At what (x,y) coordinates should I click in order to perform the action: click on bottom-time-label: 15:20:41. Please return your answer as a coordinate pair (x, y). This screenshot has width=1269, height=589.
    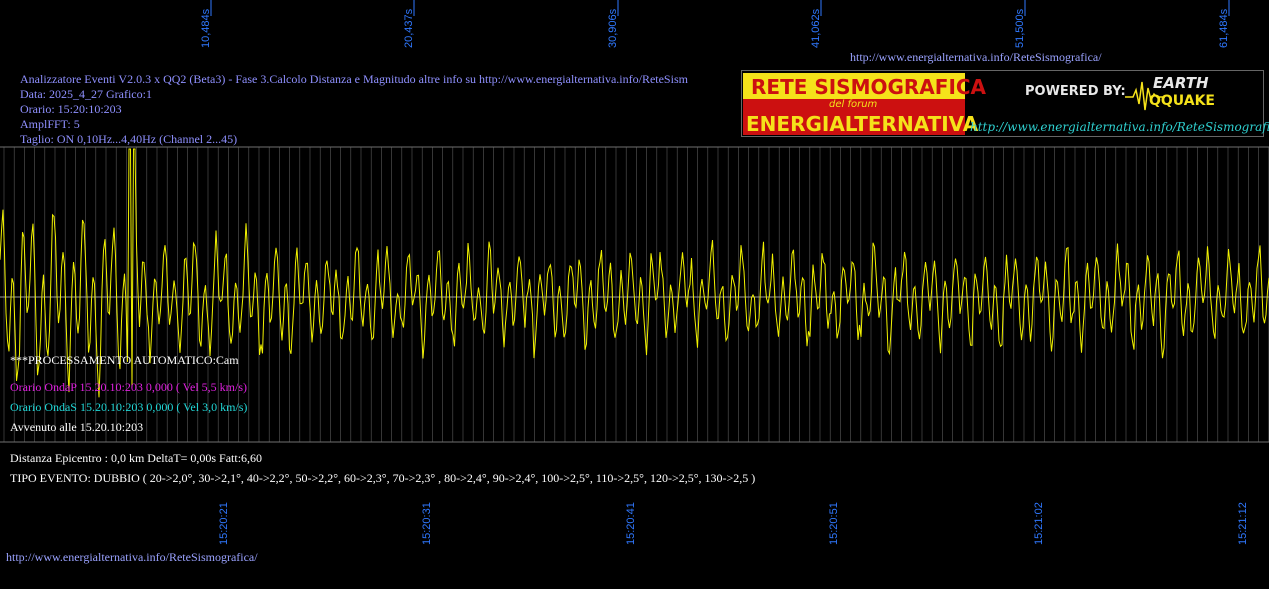
    Looking at the image, I should click on (631, 523).